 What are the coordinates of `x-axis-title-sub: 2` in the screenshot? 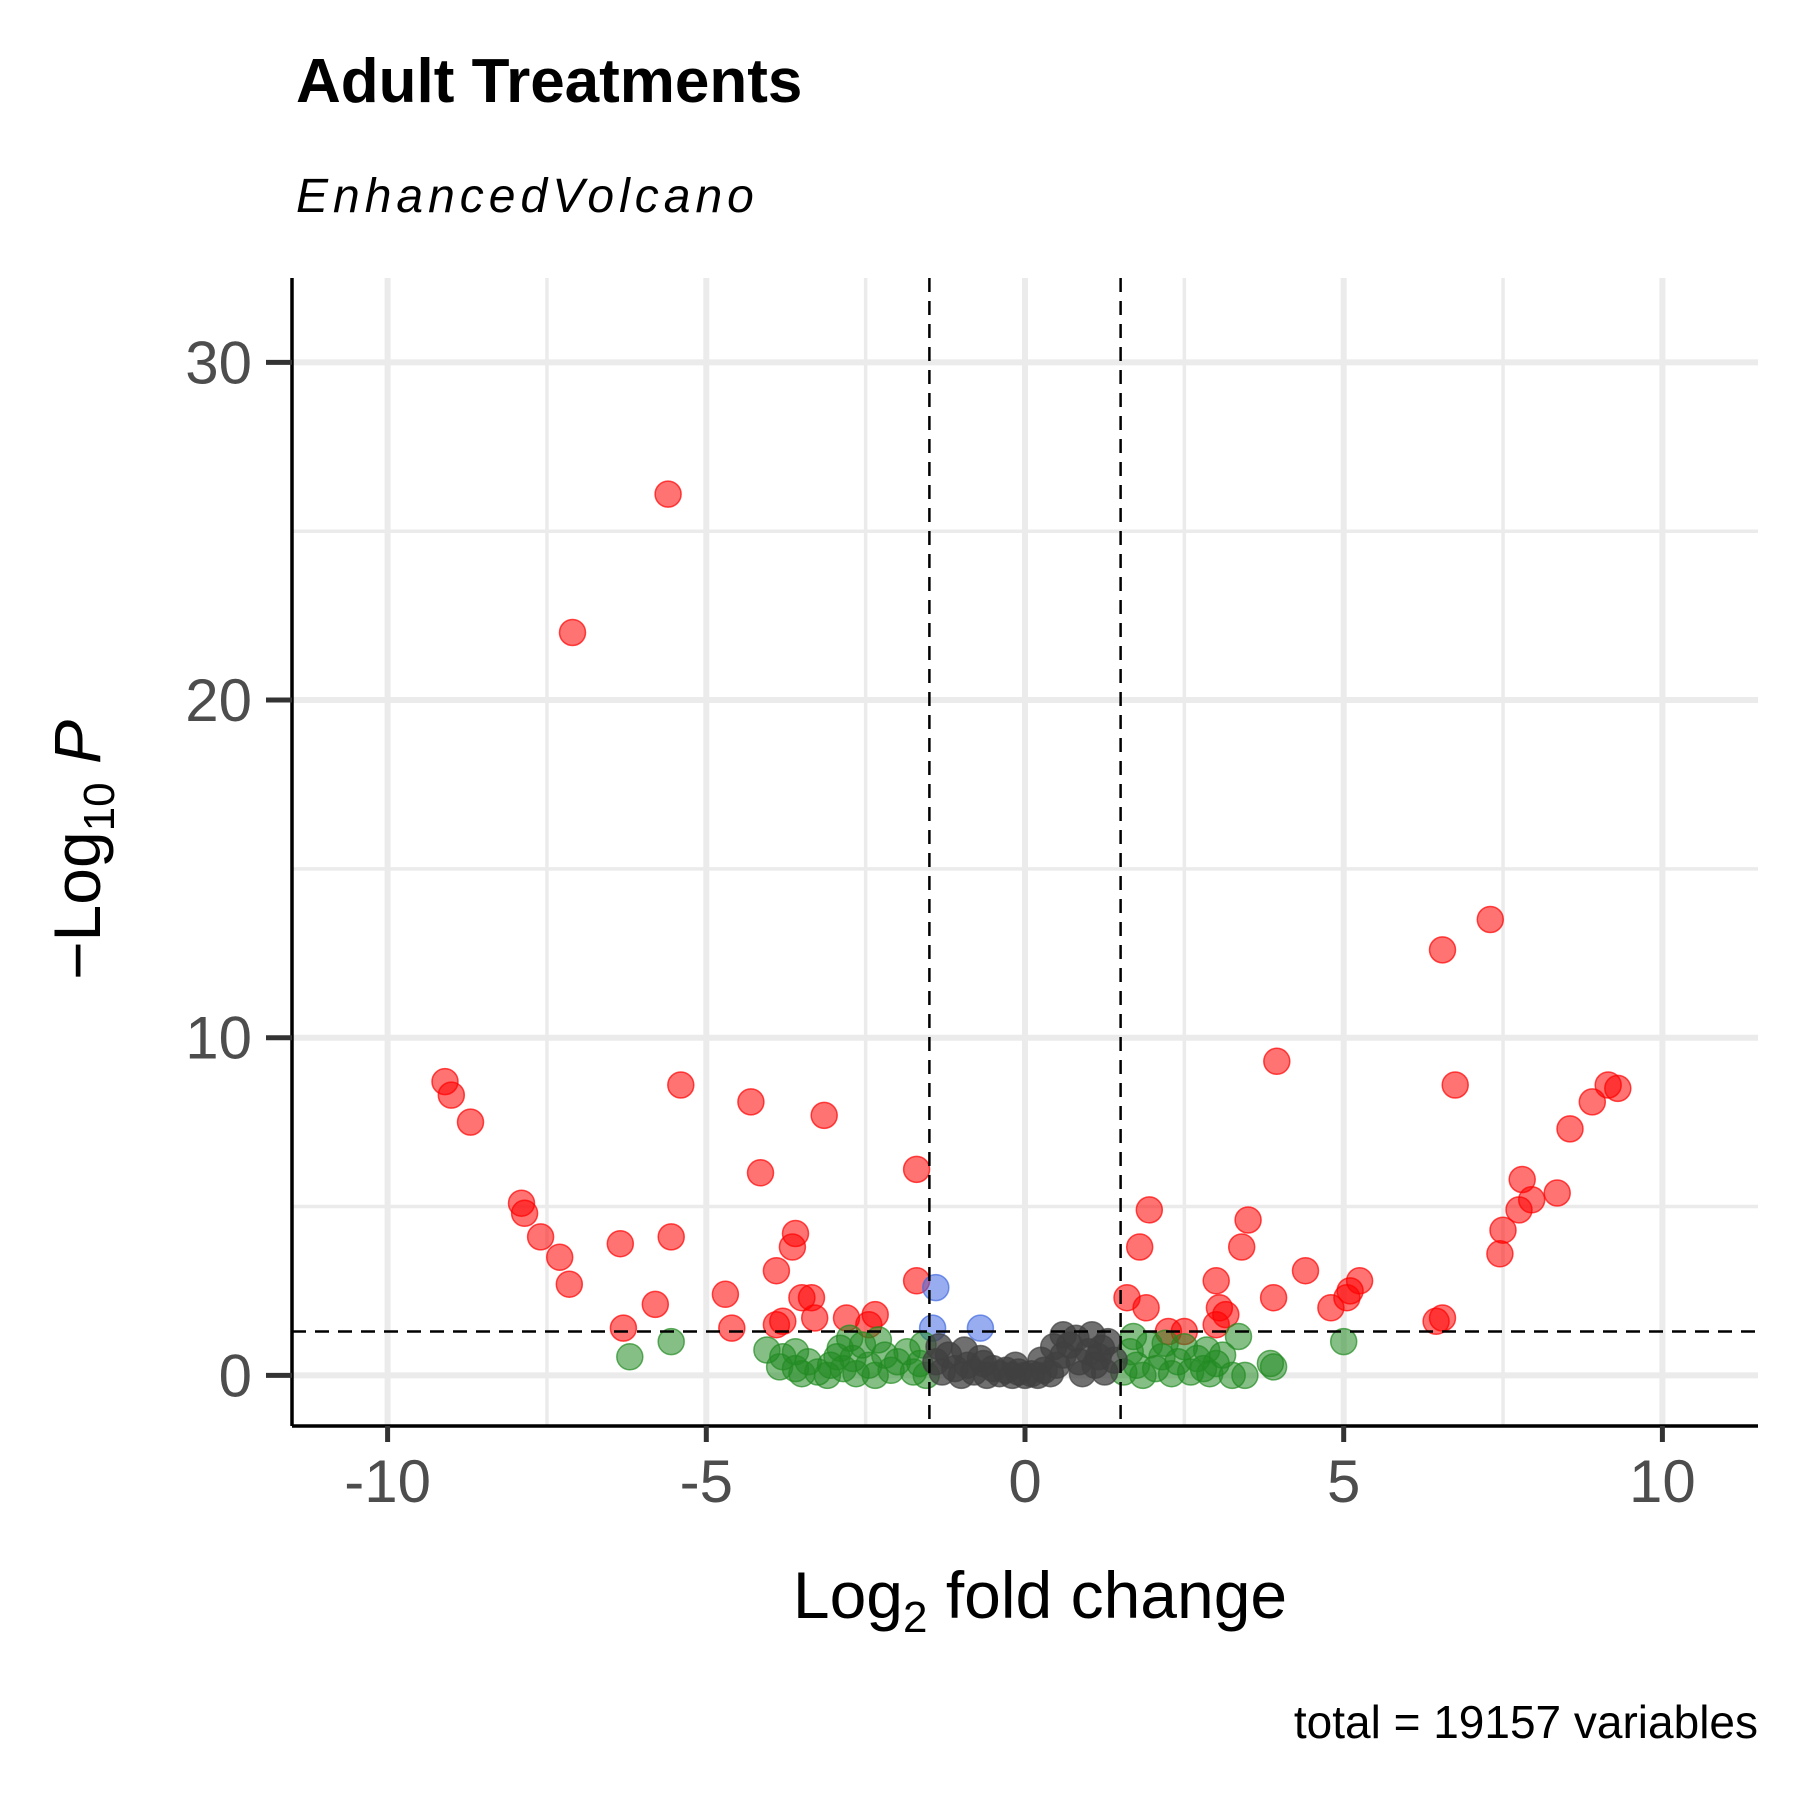 It's located at (915, 1617).